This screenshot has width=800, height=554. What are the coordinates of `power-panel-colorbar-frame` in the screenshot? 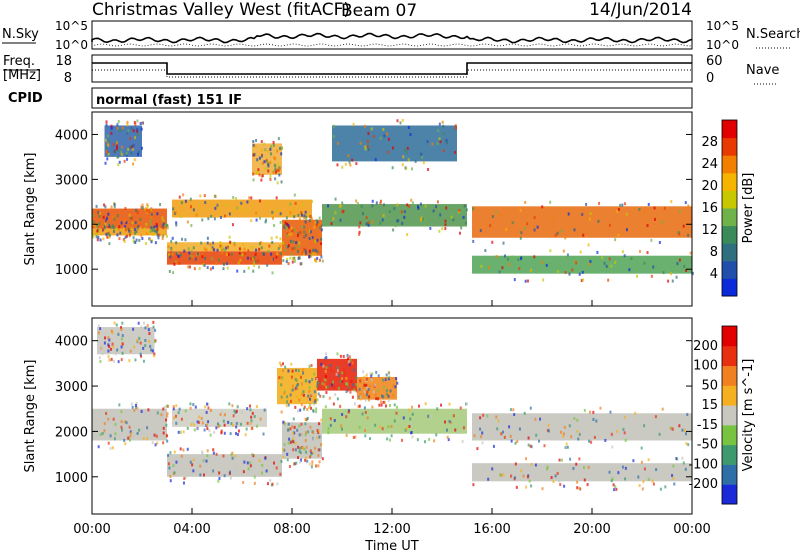 It's located at (729, 208).